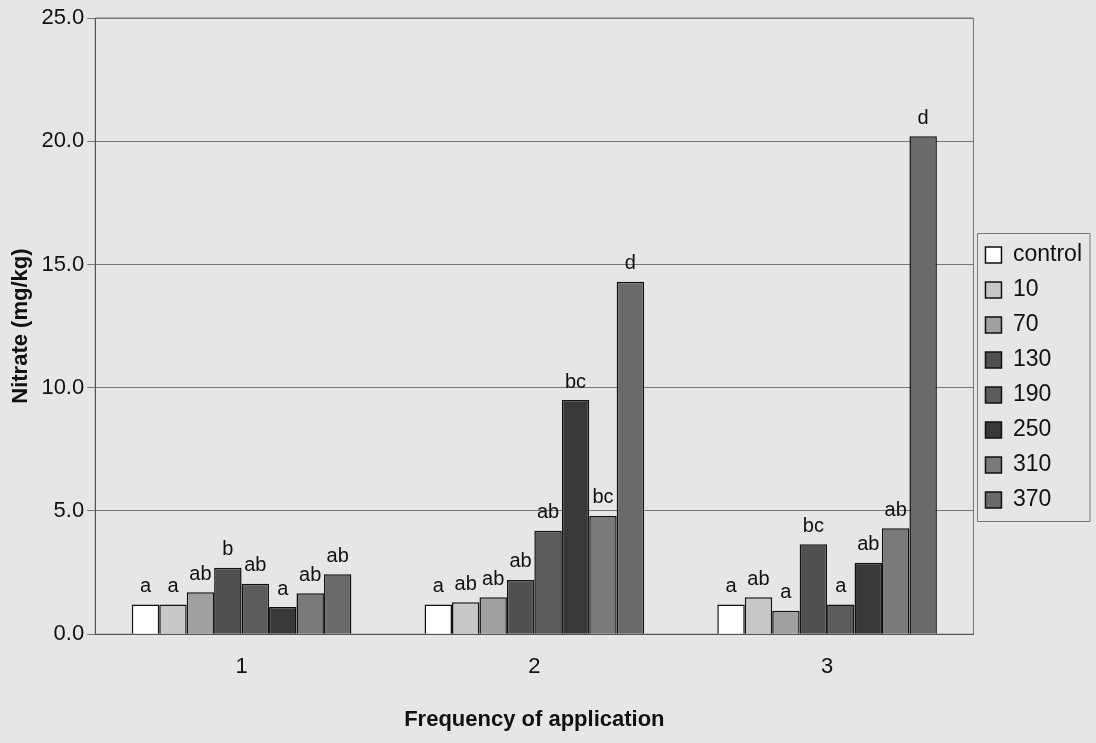 This screenshot has width=1096, height=743. Describe the element at coordinates (1032, 428) in the screenshot. I see `legend-label: 250` at that location.